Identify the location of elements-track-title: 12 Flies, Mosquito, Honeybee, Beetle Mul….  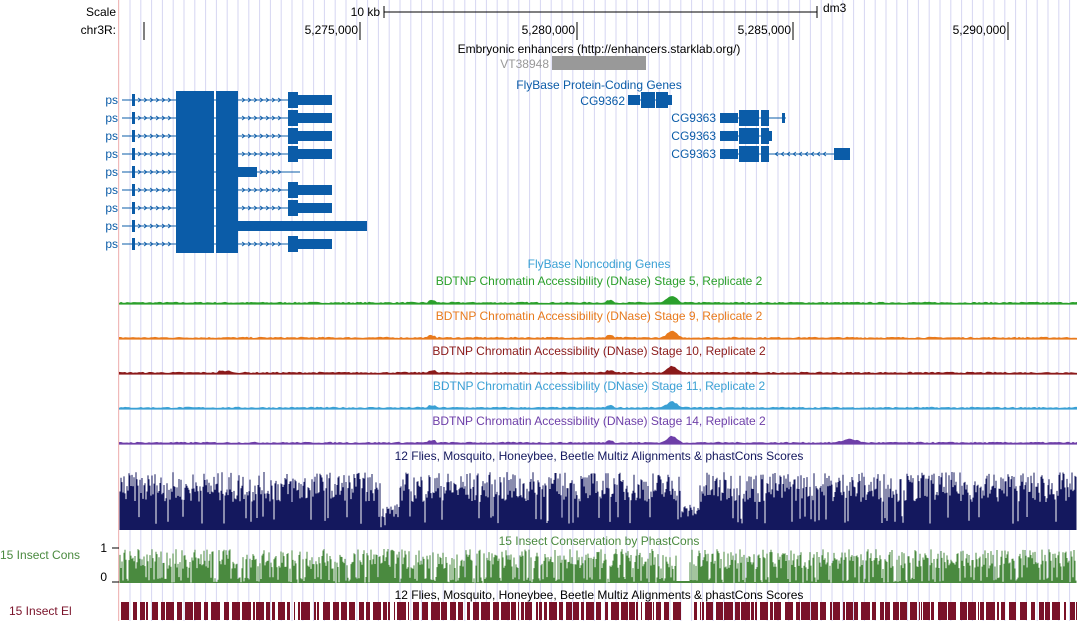
(599, 595).